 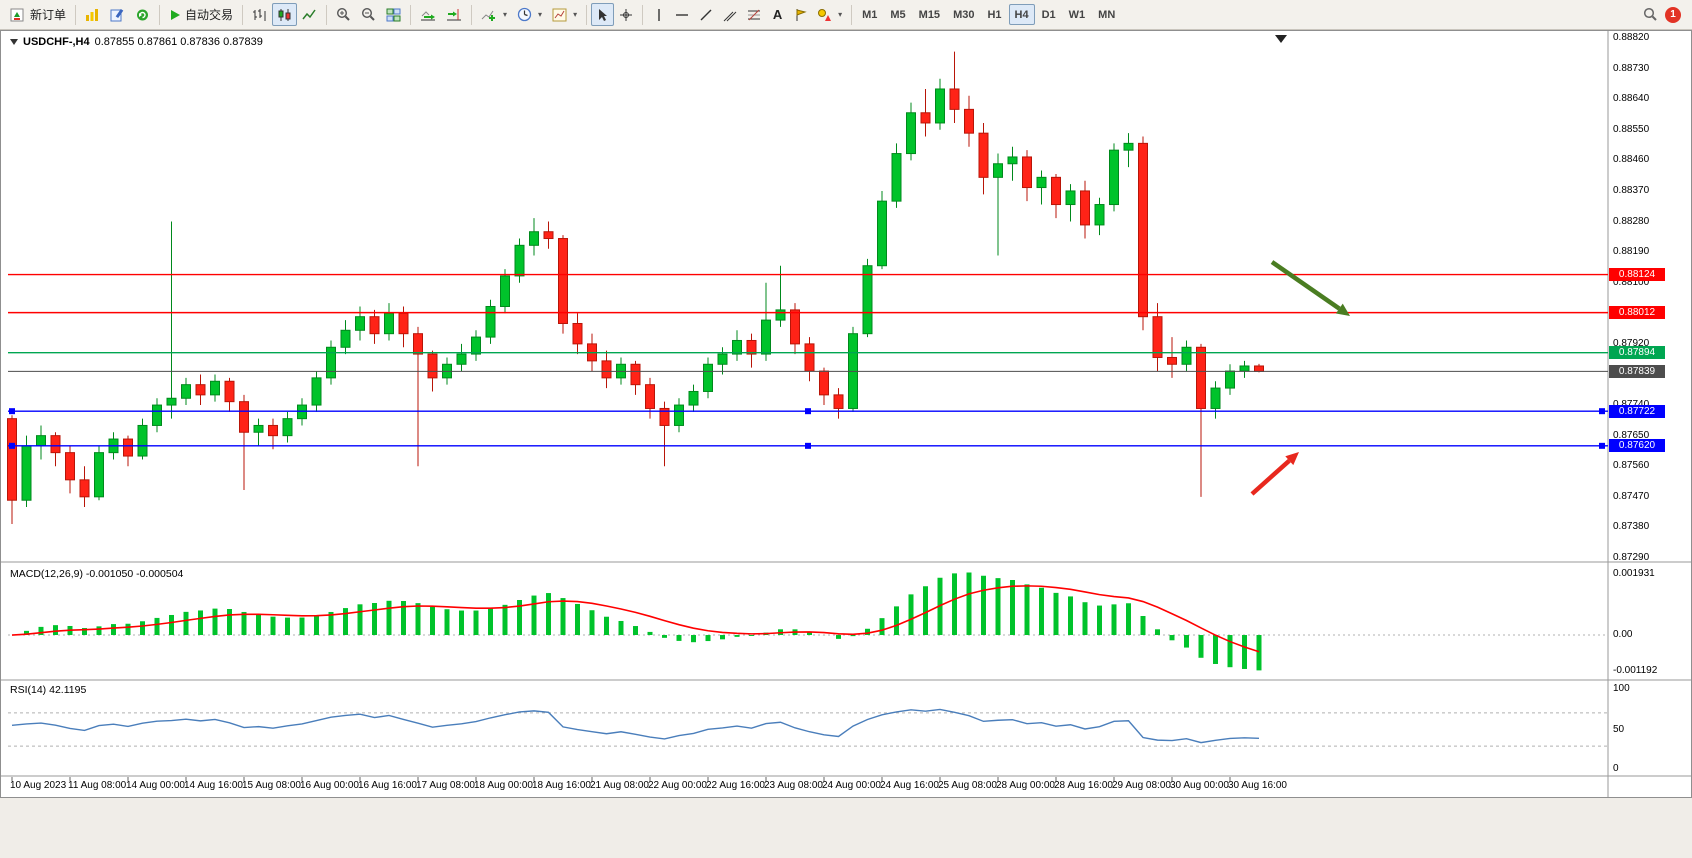 What do you see at coordinates (48, 15) in the screenshot?
I see `new-order-label: 新订单` at bounding box center [48, 15].